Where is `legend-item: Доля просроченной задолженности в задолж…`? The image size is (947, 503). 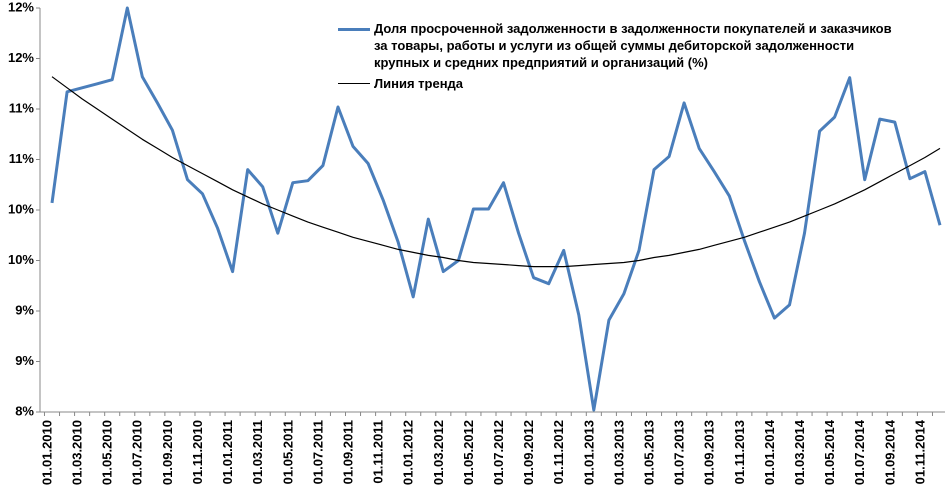 legend-item: Доля просроченной задолженности в задолж… is located at coordinates (623, 45).